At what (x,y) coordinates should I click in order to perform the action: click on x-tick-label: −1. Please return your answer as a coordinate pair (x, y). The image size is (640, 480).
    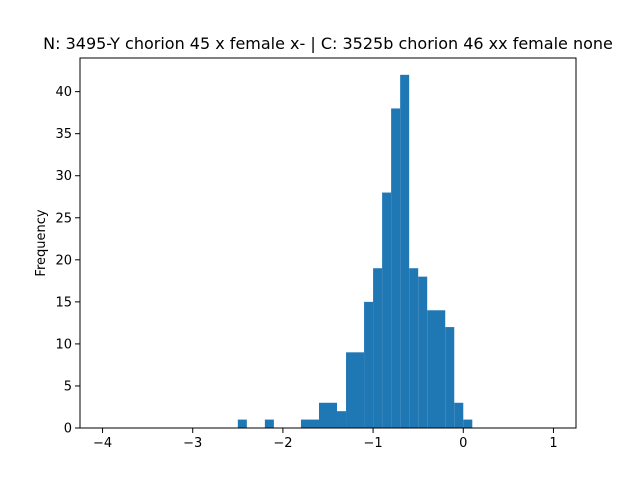
    Looking at the image, I should click on (373, 443).